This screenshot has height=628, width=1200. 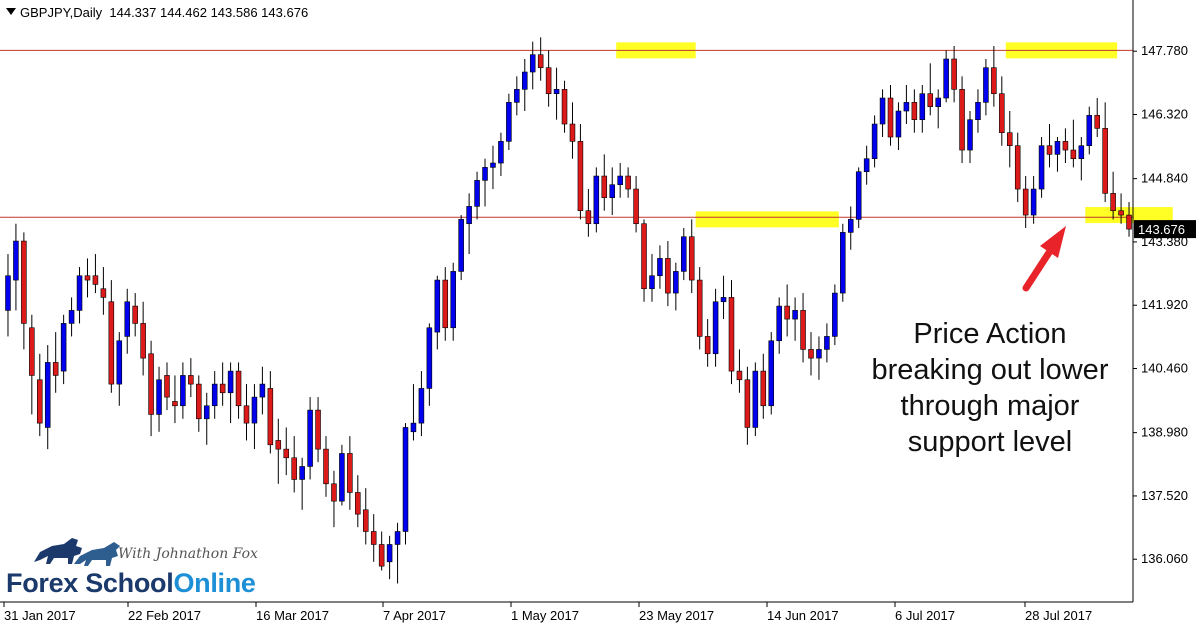 I want to click on y-tick-label: 138.980, so click(x=1164, y=432).